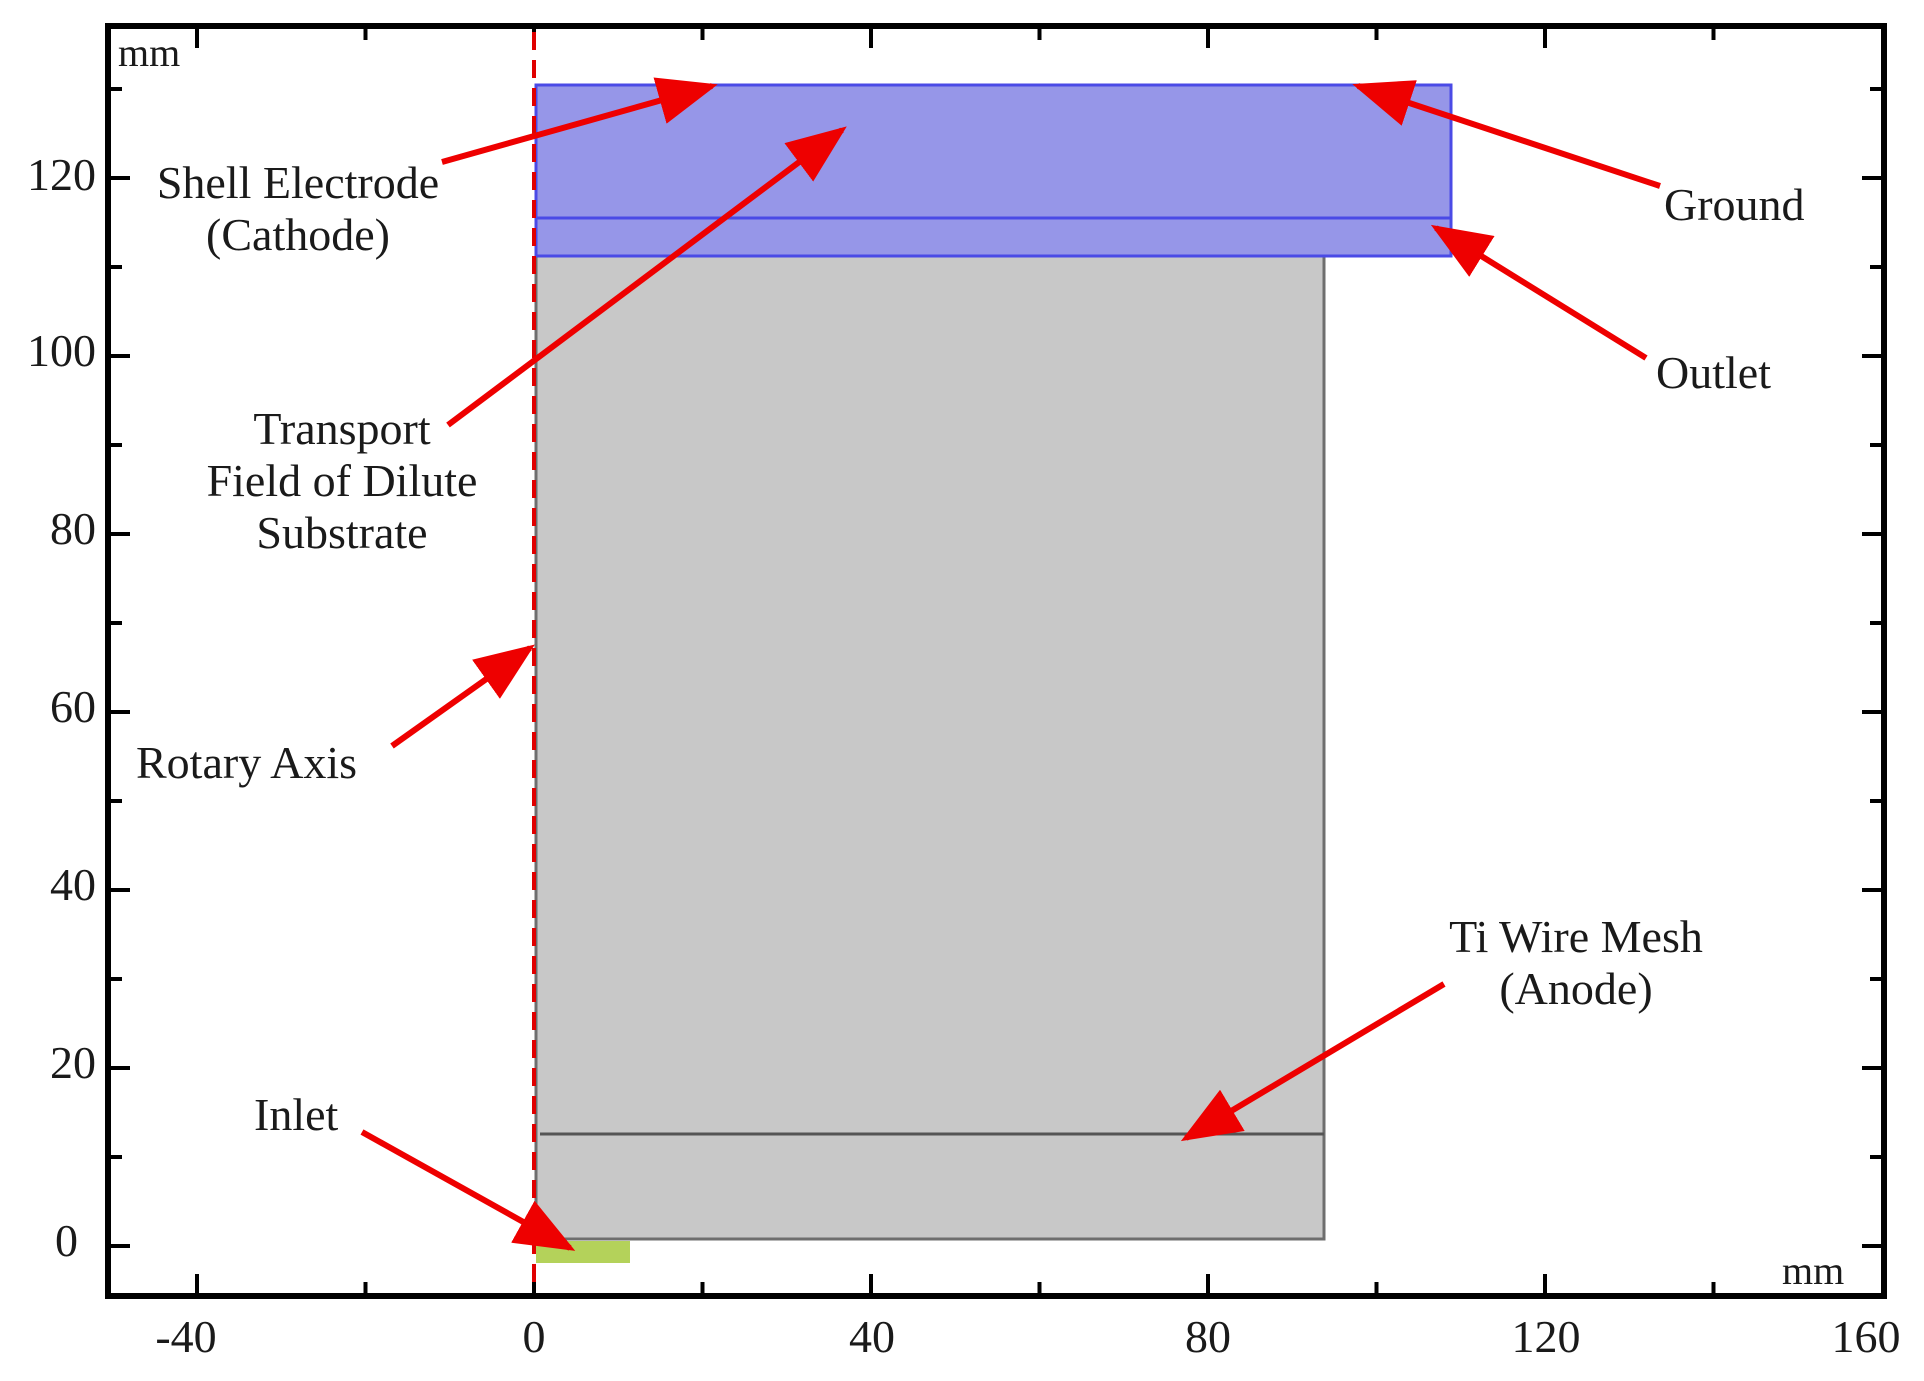 This screenshot has width=1924, height=1381. What do you see at coordinates (579, 121) in the screenshot?
I see `shell-electrode-arrow` at bounding box center [579, 121].